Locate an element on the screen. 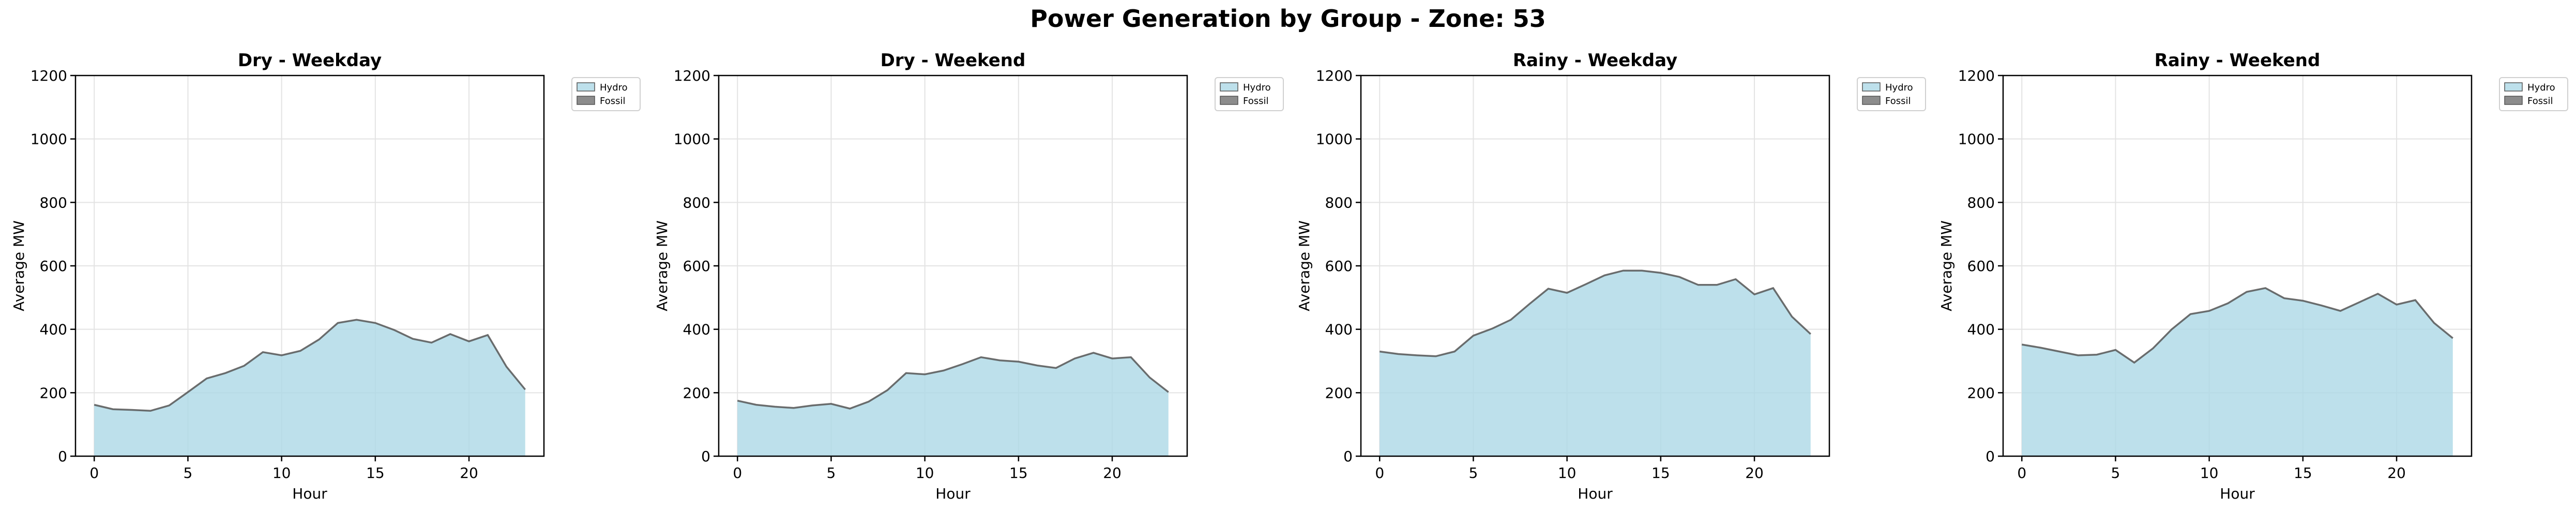 Image resolution: width=2576 pixels, height=511 pixels. subplot-title: Rainy - Weekend is located at coordinates (2238, 60).